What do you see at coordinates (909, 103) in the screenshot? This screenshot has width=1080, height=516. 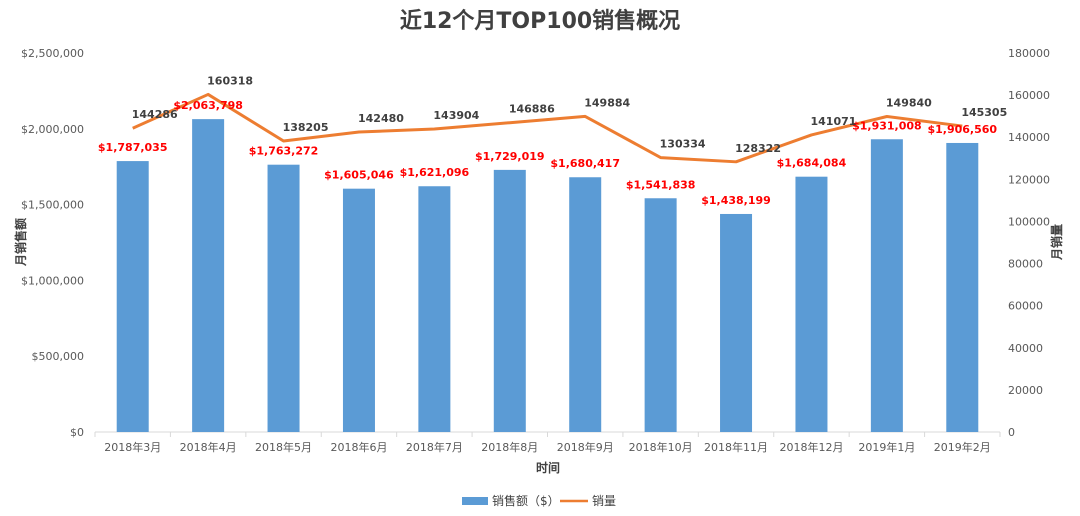 I see `line-data-label: 149840` at bounding box center [909, 103].